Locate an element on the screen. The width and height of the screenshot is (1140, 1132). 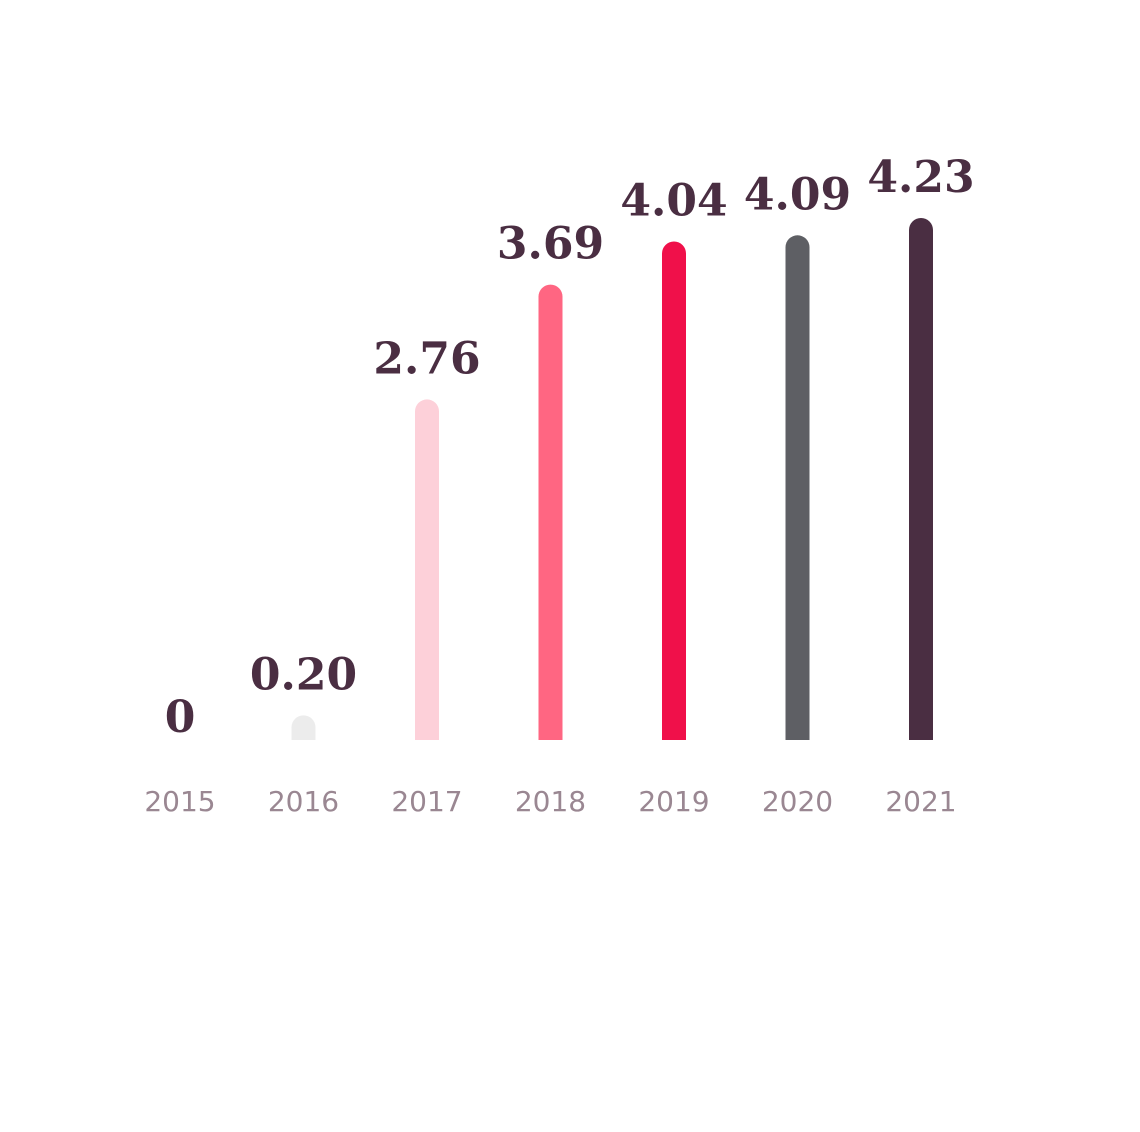
x-tick-label-2020: 2020 is located at coordinates (797, 801).